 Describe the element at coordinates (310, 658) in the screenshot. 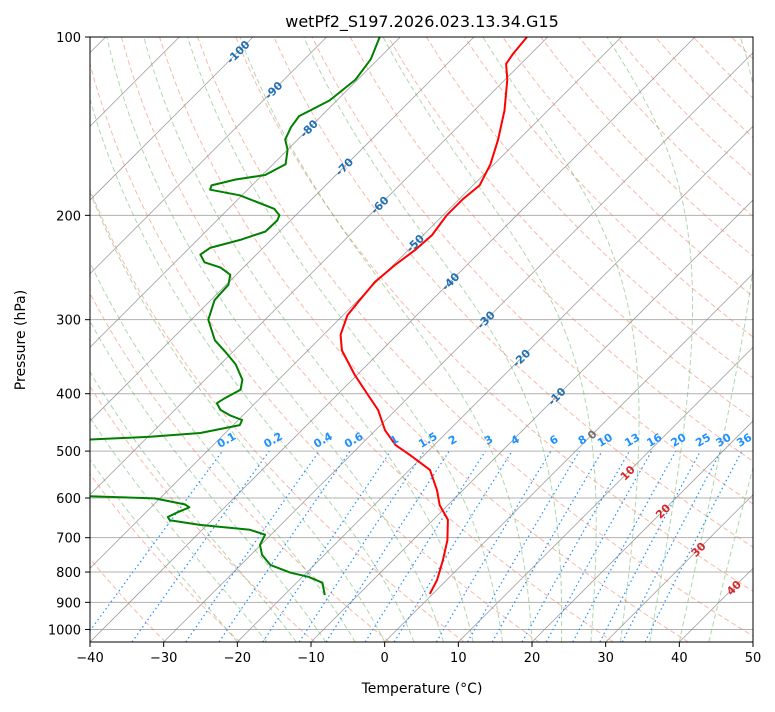

I see `x-tick-label: −10` at that location.